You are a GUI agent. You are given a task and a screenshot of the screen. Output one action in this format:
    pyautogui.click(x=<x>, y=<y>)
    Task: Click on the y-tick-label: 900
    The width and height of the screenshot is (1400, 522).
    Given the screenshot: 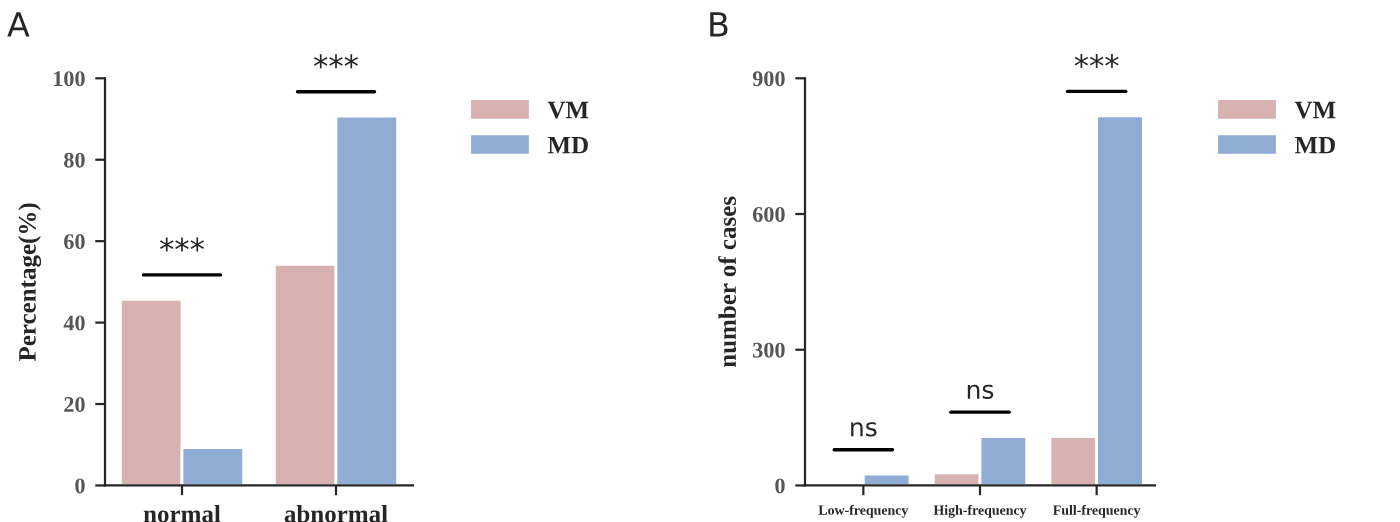 What is the action you would take?
    pyautogui.click(x=768, y=79)
    